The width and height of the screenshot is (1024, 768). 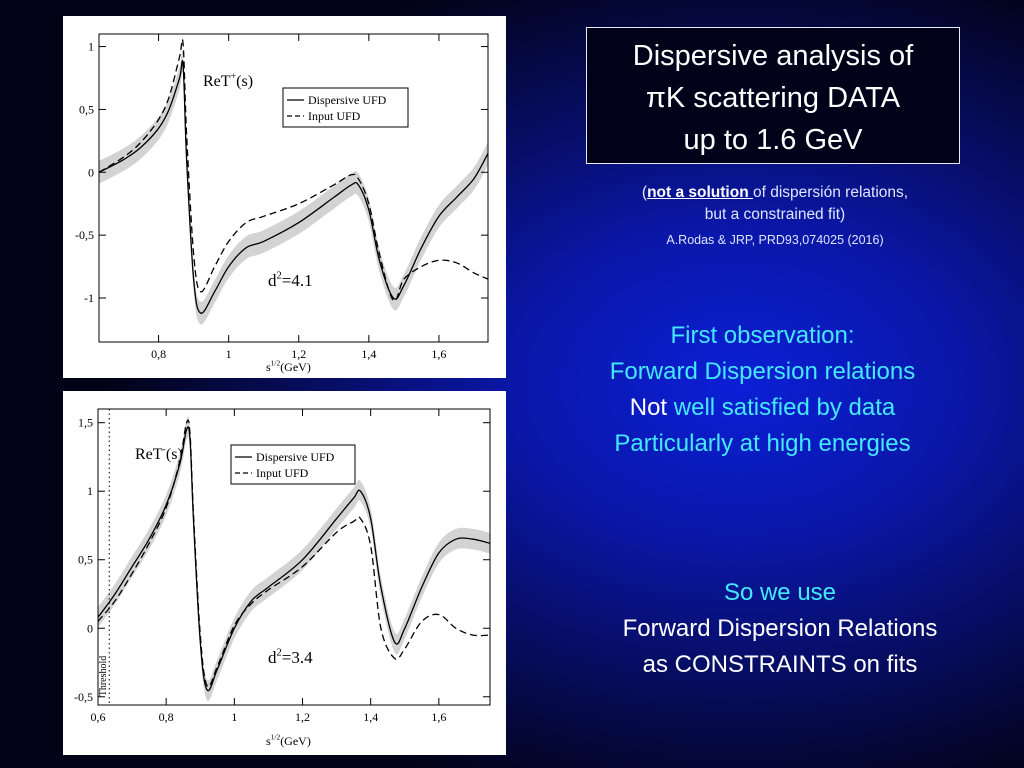 I want to click on error-band, so click(x=294, y=559).